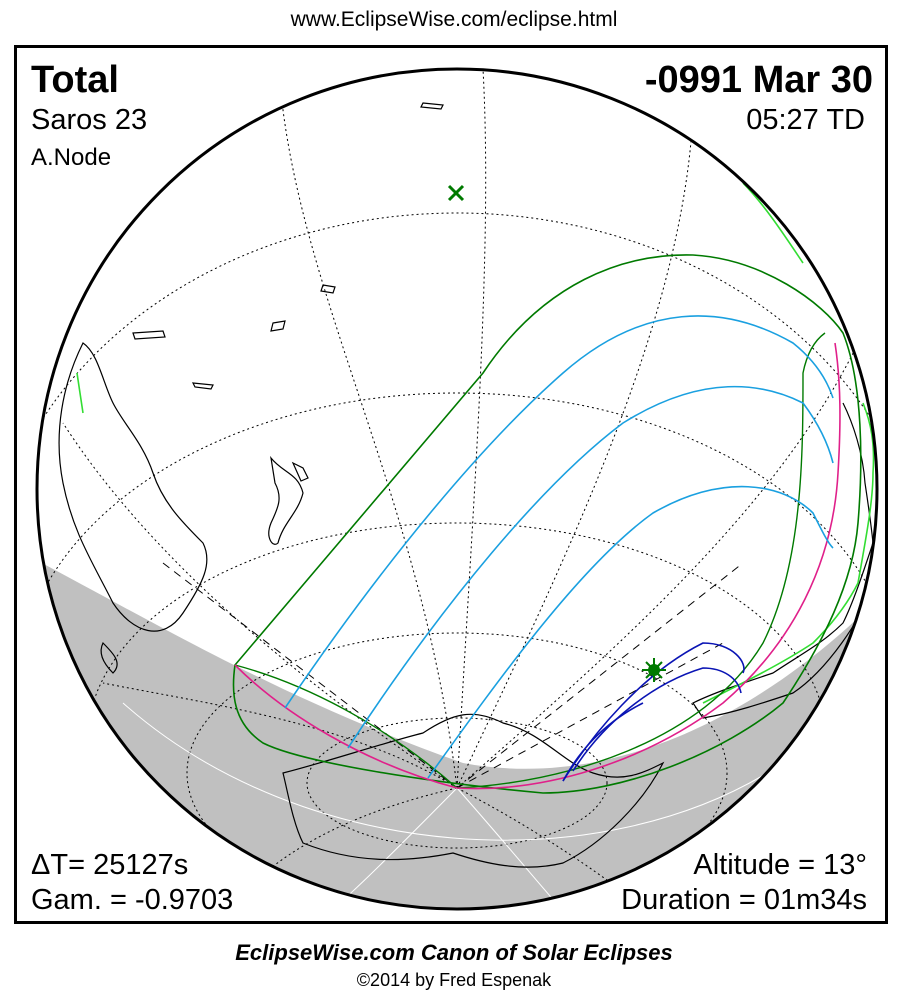 The width and height of the screenshot is (908, 1004). What do you see at coordinates (654, 670) in the screenshot?
I see `star-icon` at bounding box center [654, 670].